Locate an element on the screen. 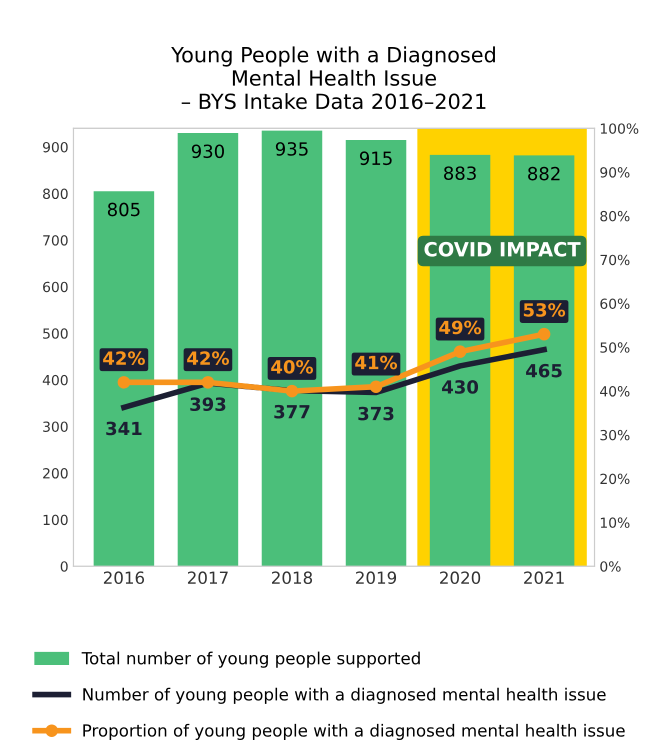 Image resolution: width=668 pixels, height=755 pixels. x-tick-label: 2019 is located at coordinates (376, 577).